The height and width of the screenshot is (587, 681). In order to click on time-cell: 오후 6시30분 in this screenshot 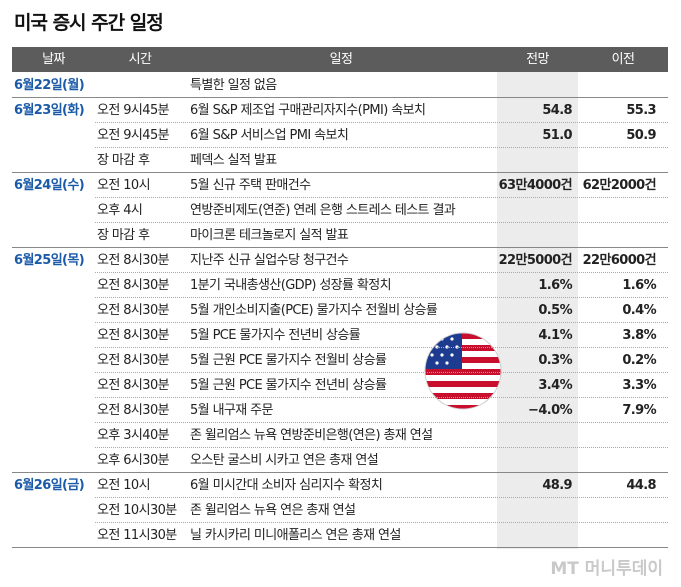, I will do `click(133, 460)`.